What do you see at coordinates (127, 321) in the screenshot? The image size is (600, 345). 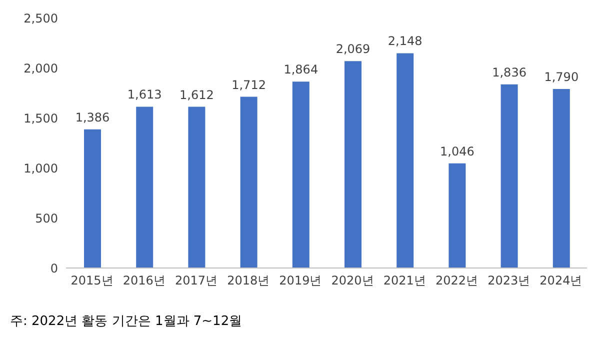 I see `text: 주: 2022년 활동 기간은 1월과 7~12월` at bounding box center [127, 321].